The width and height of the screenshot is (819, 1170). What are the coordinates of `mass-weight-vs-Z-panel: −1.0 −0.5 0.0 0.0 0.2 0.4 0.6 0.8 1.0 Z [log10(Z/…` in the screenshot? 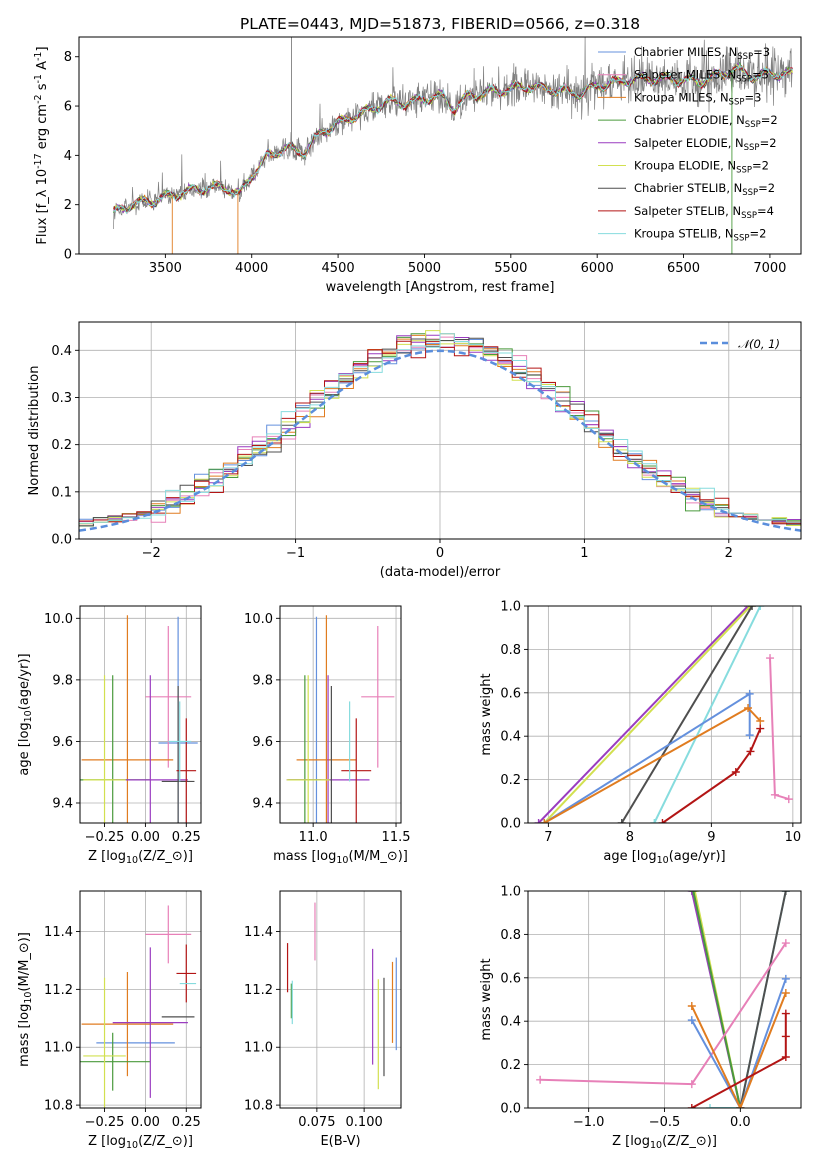 It's located at (640, 1018).